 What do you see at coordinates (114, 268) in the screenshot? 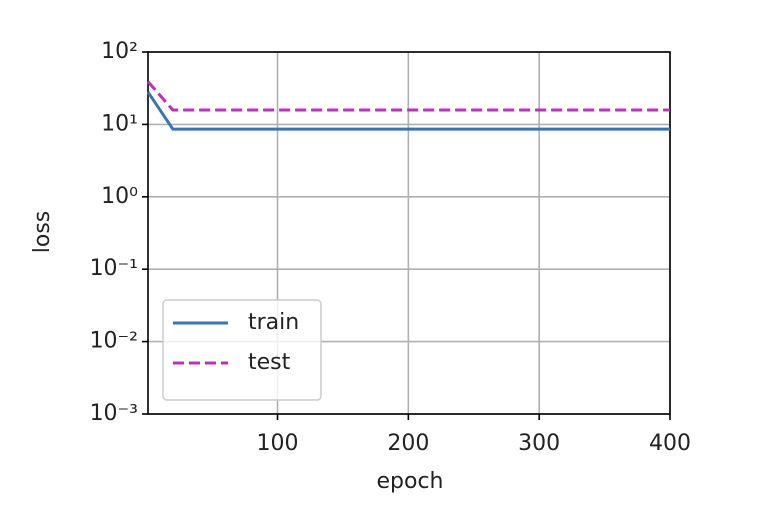
I see `y-tick-label: 10⁻¹` at bounding box center [114, 268].